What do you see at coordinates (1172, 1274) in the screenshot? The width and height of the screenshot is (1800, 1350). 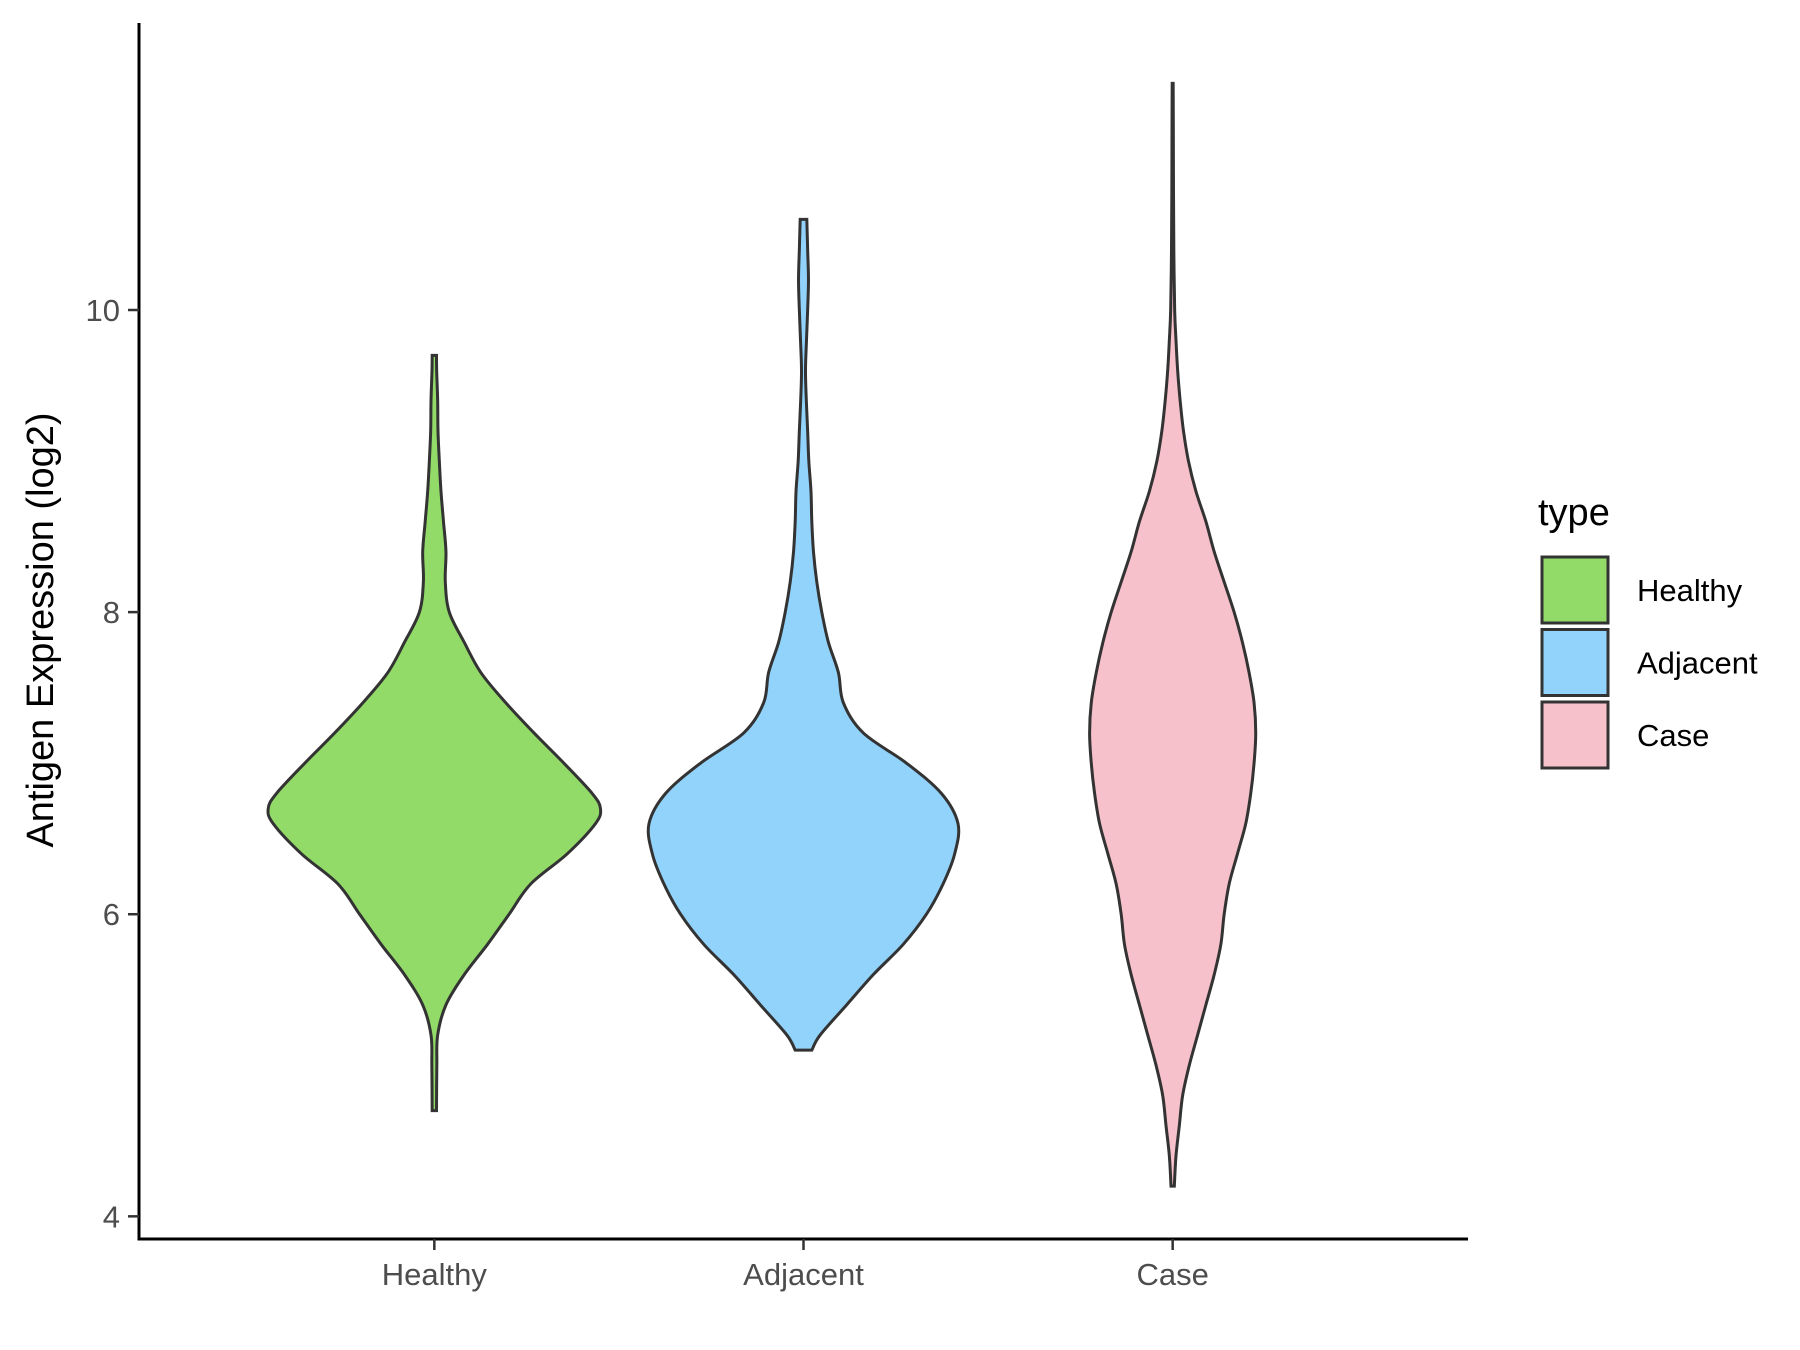 I see `x-tick-label-case: Case` at bounding box center [1172, 1274].